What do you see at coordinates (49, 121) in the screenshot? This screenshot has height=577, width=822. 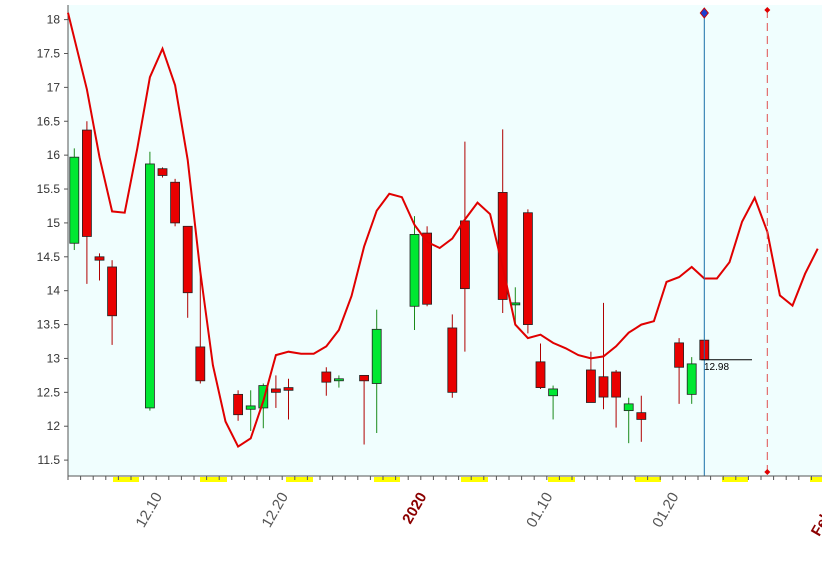 I see `y-tick-label: 16.5` at bounding box center [49, 121].